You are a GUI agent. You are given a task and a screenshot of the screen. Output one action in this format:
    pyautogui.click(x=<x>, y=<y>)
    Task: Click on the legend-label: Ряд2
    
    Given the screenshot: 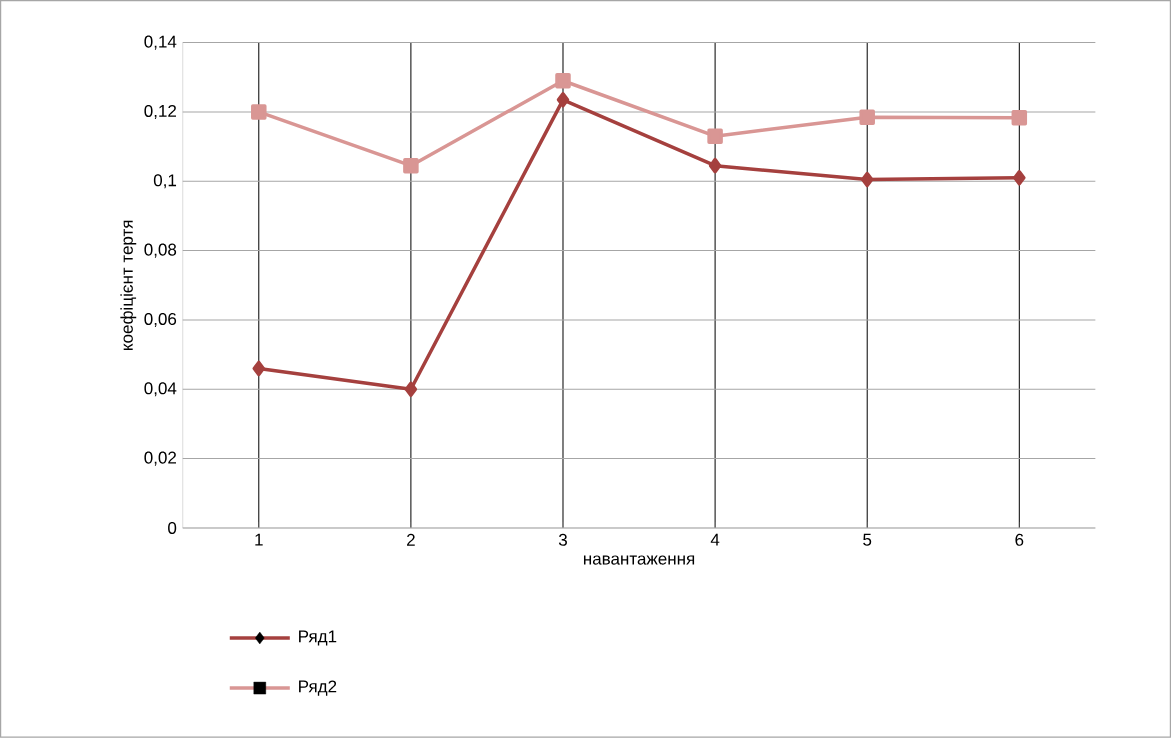 What is the action you would take?
    pyautogui.click(x=318, y=688)
    